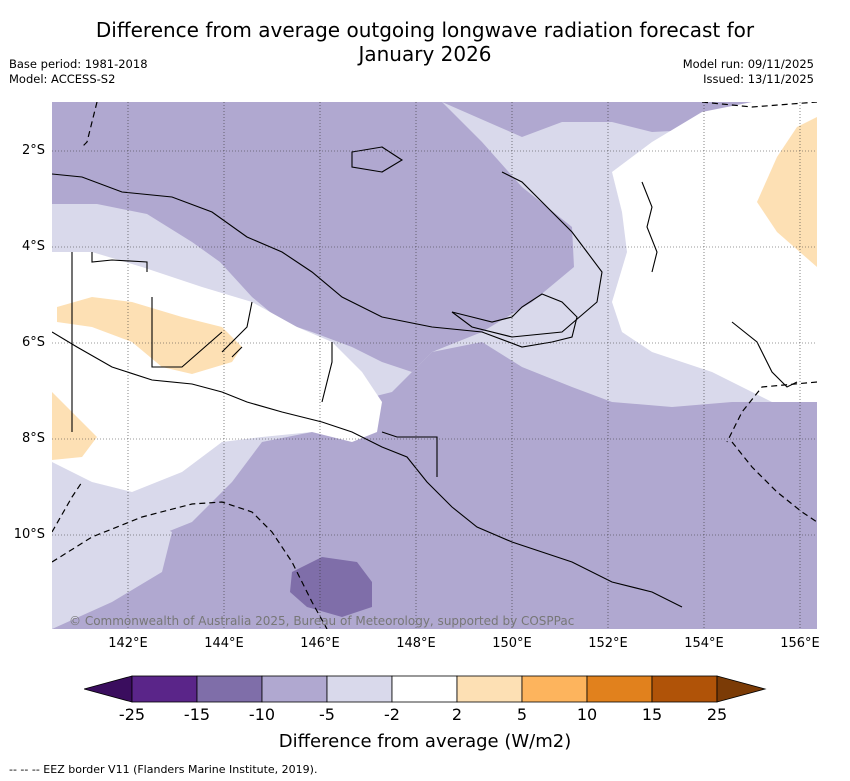  Describe the element at coordinates (108, 689) in the screenshot. I see `colorbar-under-triangle` at that location.